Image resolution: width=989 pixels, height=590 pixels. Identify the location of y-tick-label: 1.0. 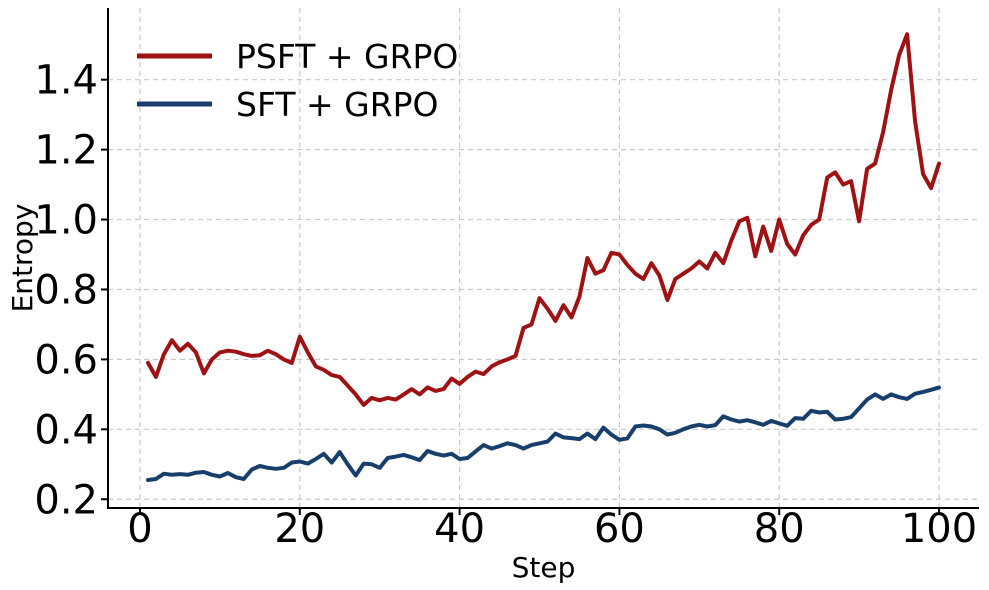
(66, 221).